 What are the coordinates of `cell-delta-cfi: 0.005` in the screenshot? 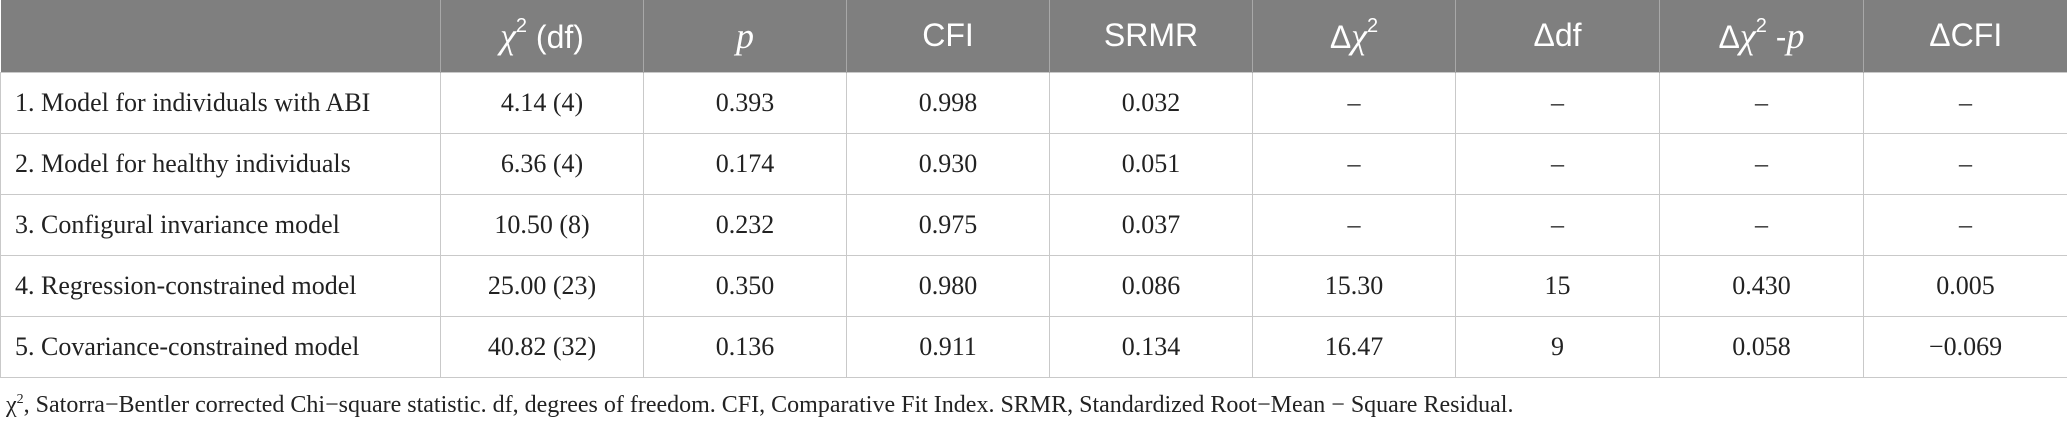 It's located at (1965, 285).